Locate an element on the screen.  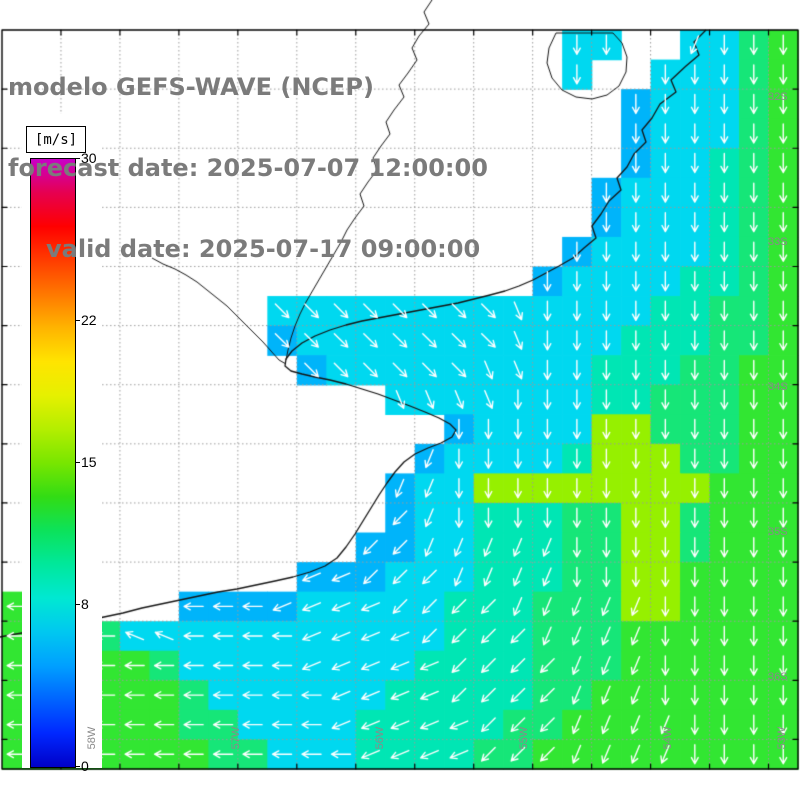
colorbar-tick-label: 30 is located at coordinates (89, 158).